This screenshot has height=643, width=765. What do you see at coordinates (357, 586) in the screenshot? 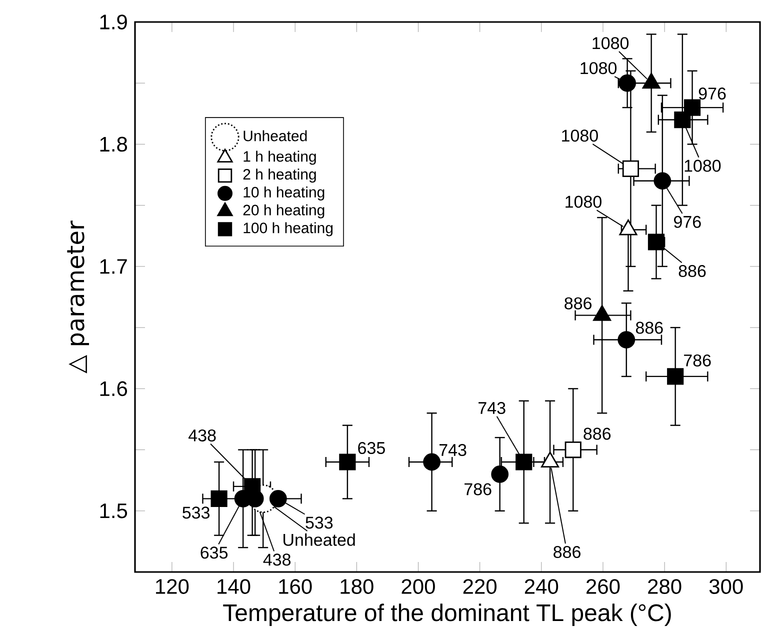
I see `x-tick-label: 180` at bounding box center [357, 586].